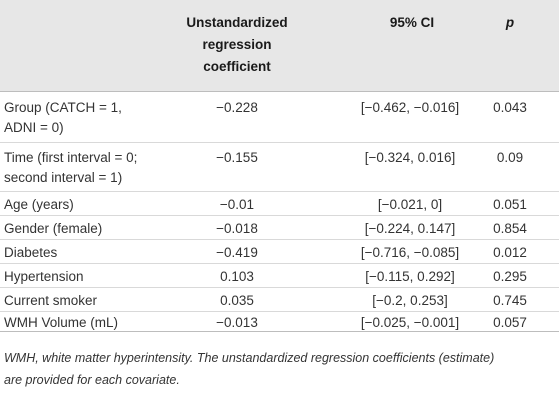 This screenshot has width=559, height=407. Describe the element at coordinates (61, 322) in the screenshot. I see `row-label: WMH Volume (mL)` at that location.